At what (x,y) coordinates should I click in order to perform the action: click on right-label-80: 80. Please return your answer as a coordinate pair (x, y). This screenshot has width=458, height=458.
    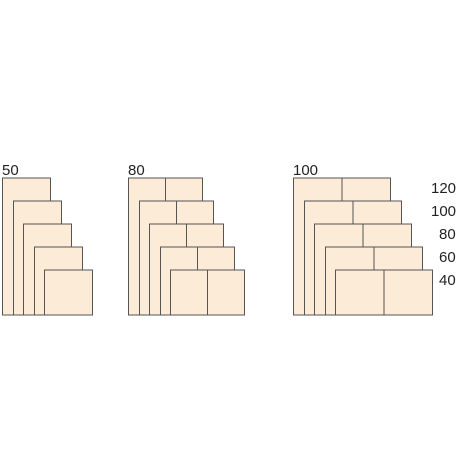
    Looking at the image, I should click on (447, 234).